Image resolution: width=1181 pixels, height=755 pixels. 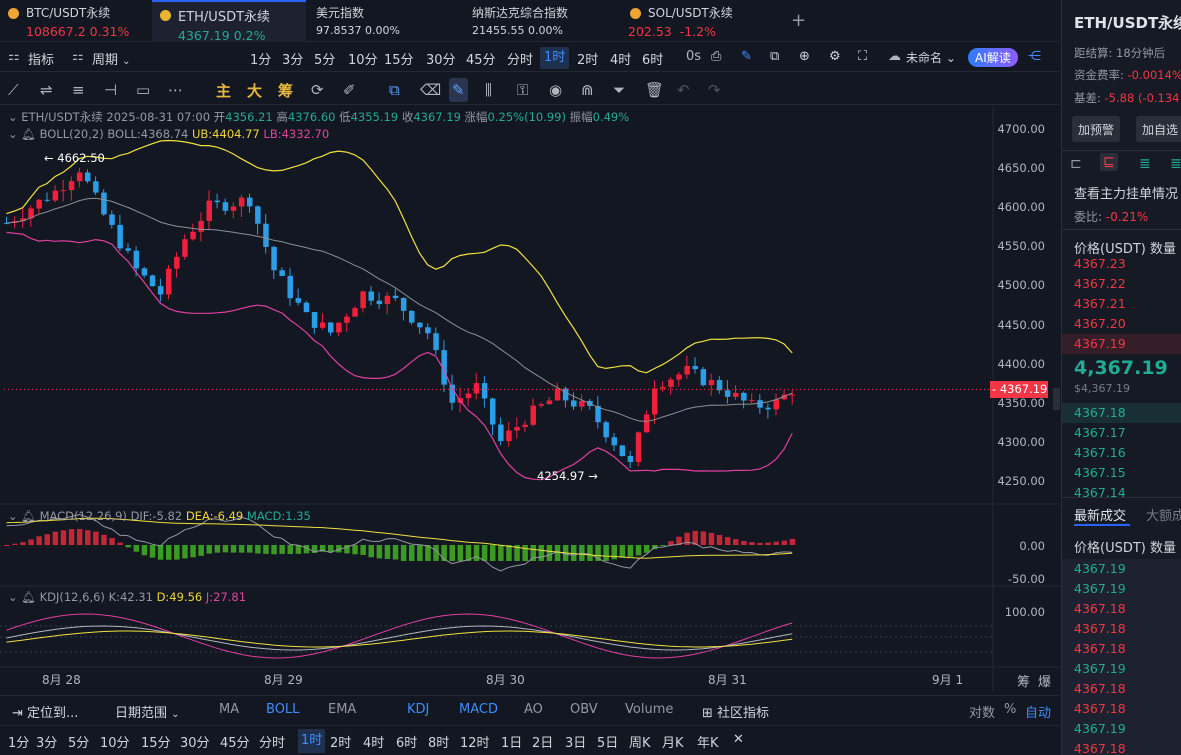 I want to click on eye-icon: ◉, so click(x=556, y=90).